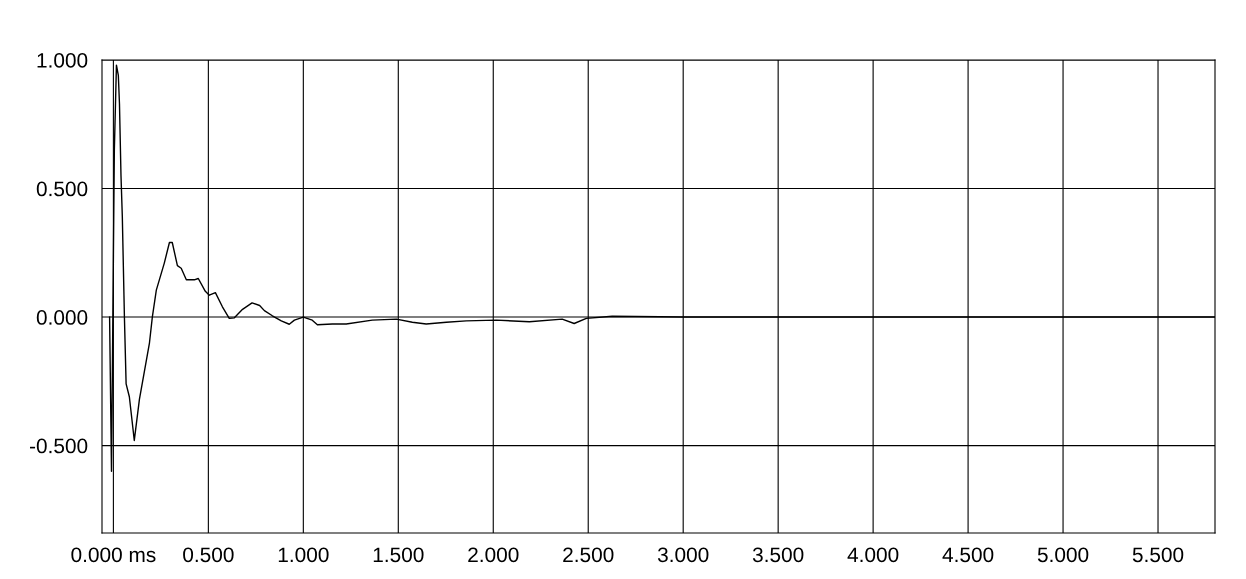 The image size is (1246, 579). I want to click on y-tick-label: 1.000, so click(62, 60).